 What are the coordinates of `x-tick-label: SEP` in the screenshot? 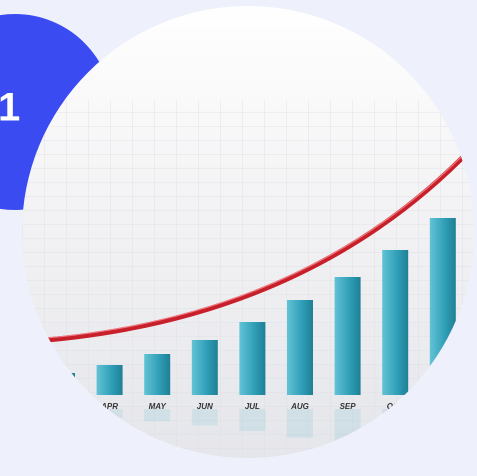 It's located at (348, 406).